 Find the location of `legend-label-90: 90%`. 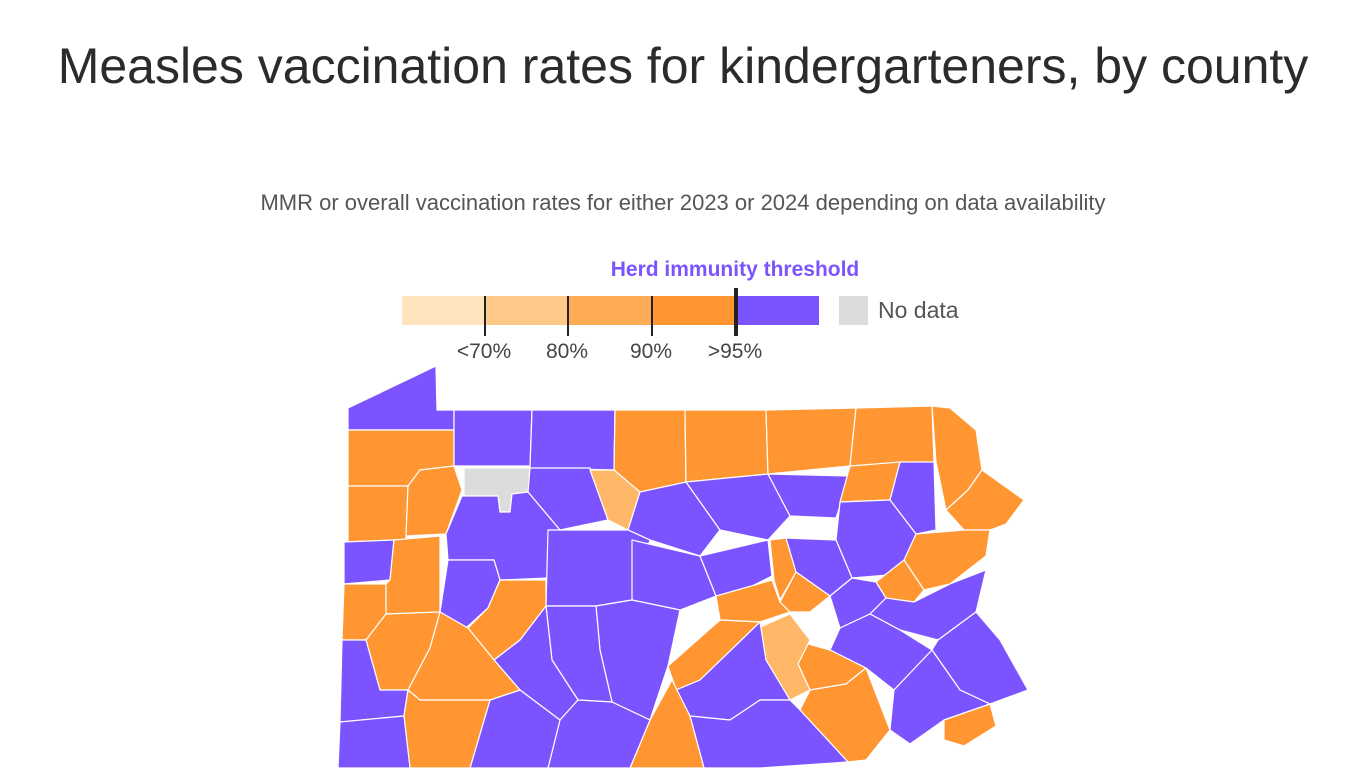

legend-label-90: 90% is located at coordinates (651, 351).